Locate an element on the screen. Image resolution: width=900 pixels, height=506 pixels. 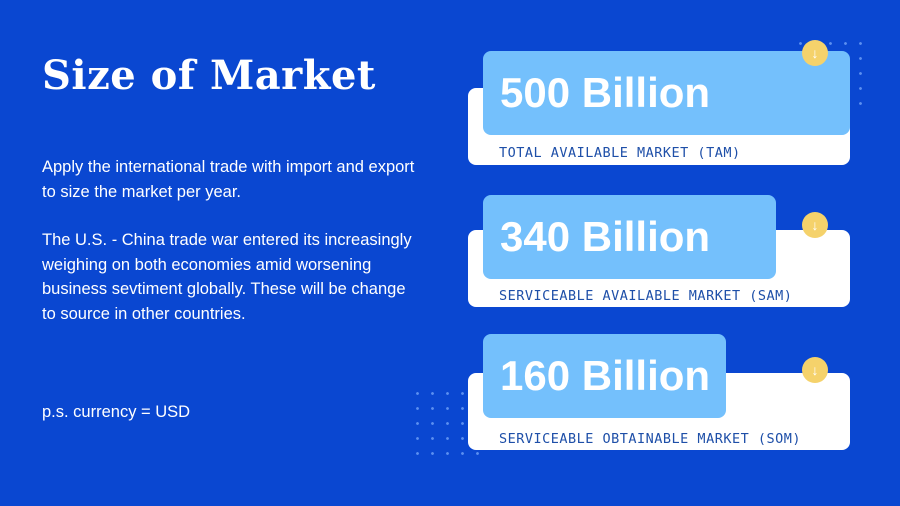
market-value-box: 500 Billion is located at coordinates (666, 93).